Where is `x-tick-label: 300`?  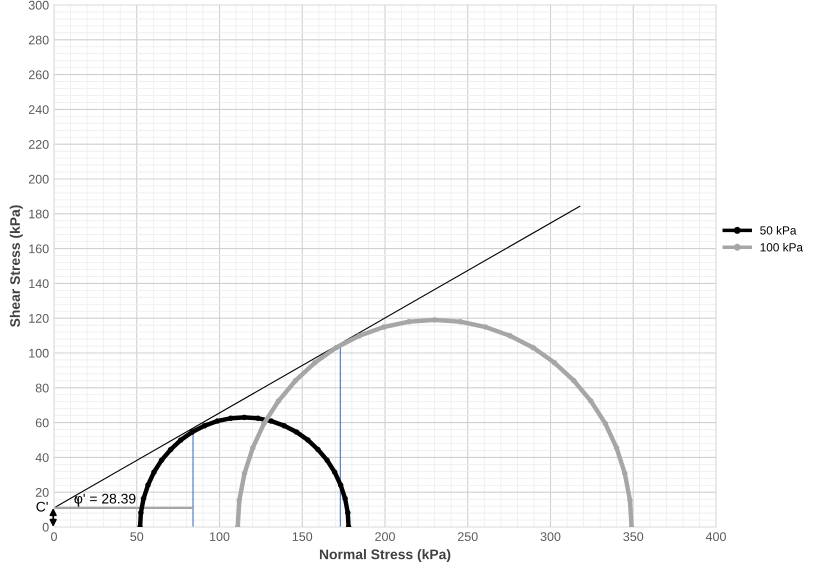 x-tick-label: 300 is located at coordinates (550, 537).